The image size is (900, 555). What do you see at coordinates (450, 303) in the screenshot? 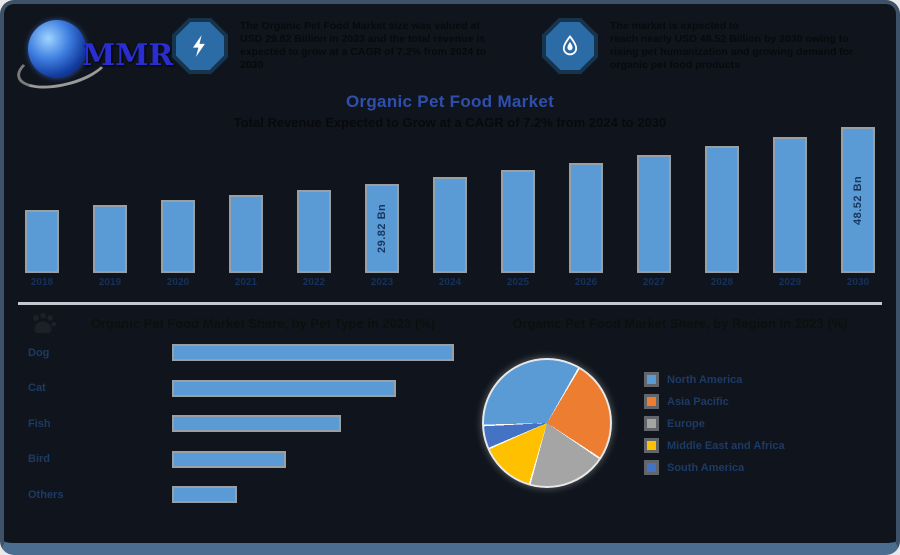
I see `section-divider` at bounding box center [450, 303].